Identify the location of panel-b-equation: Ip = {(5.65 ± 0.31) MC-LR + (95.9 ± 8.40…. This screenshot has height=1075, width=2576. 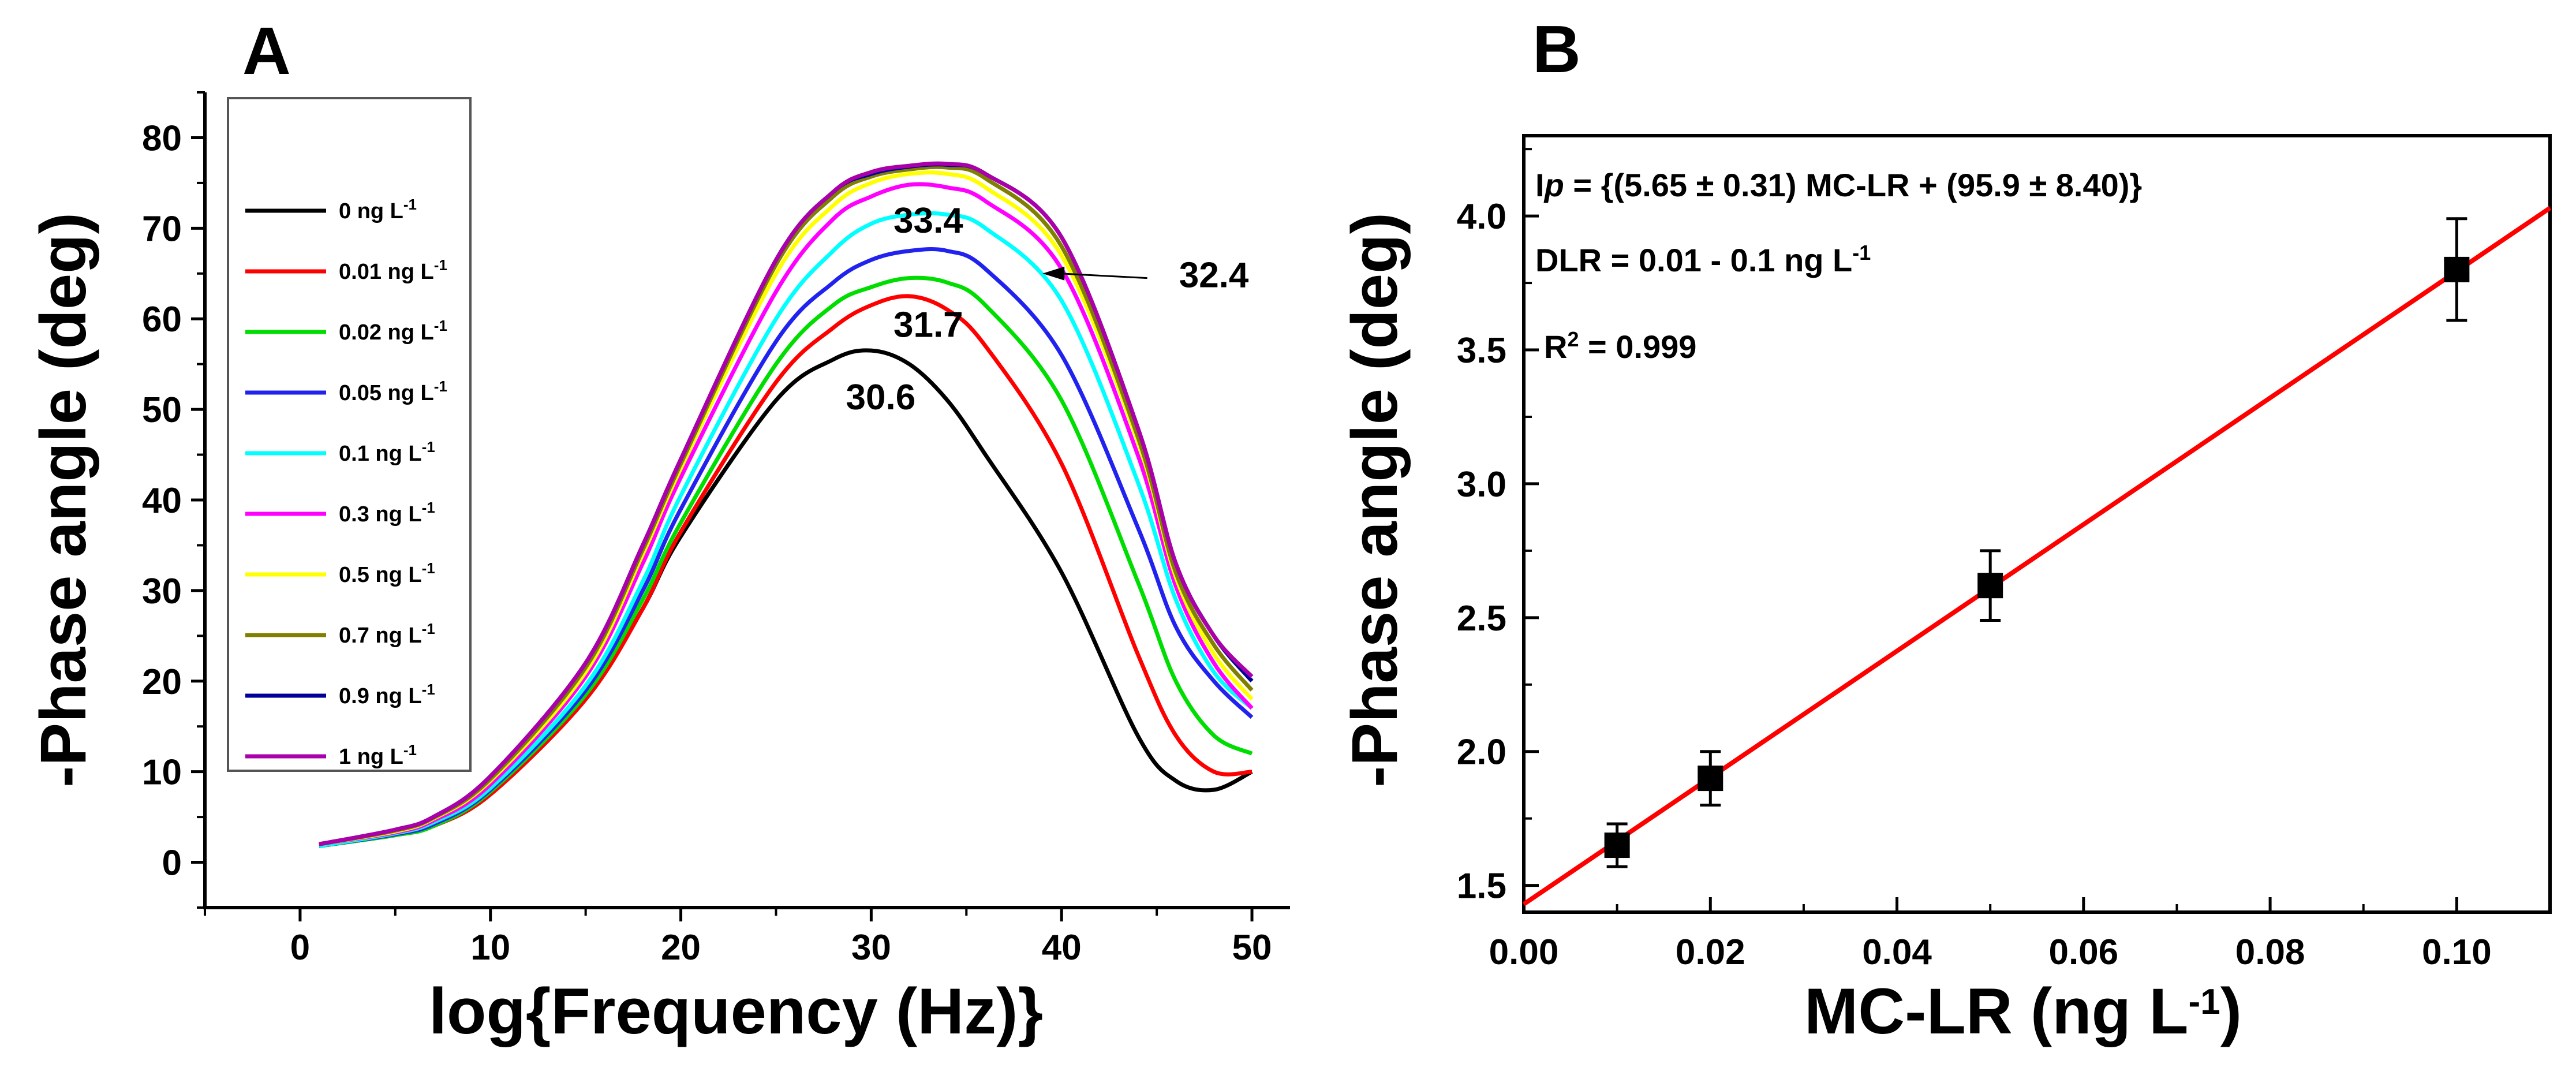
(1838, 185).